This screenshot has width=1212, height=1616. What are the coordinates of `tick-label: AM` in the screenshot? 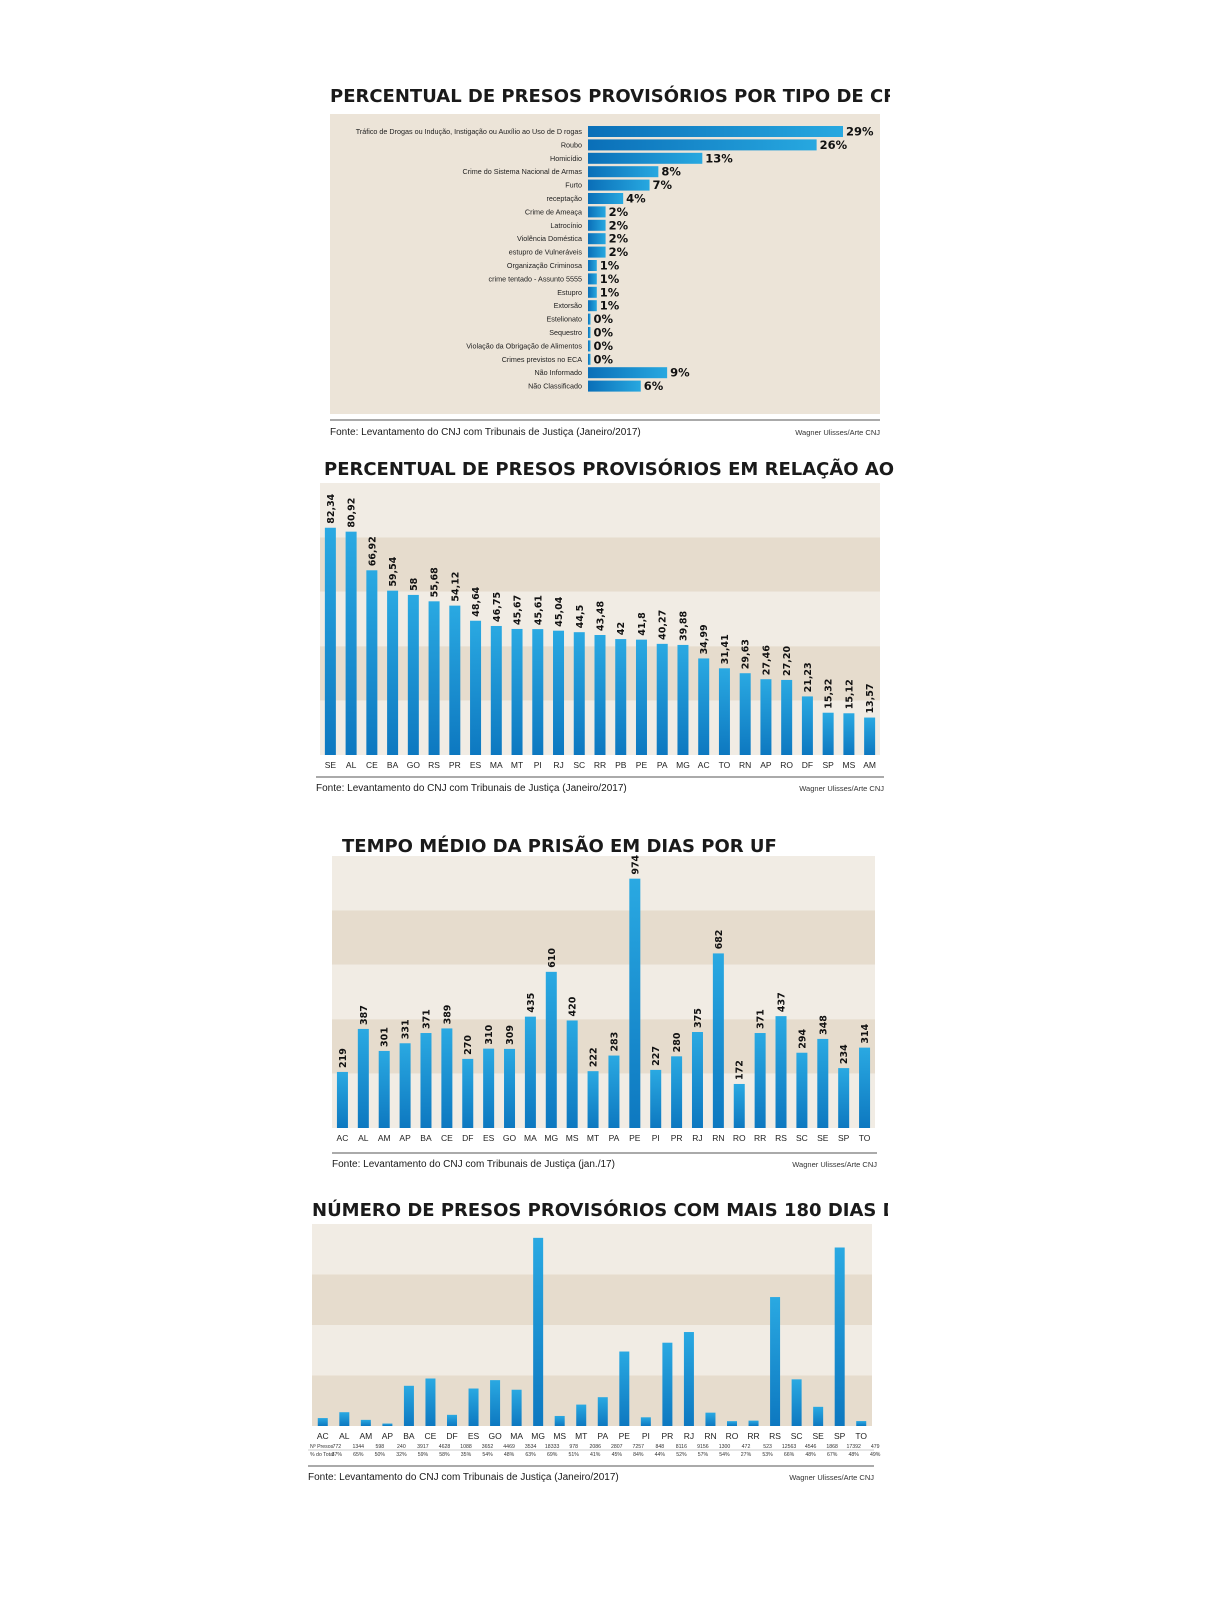 It's located at (869, 765).